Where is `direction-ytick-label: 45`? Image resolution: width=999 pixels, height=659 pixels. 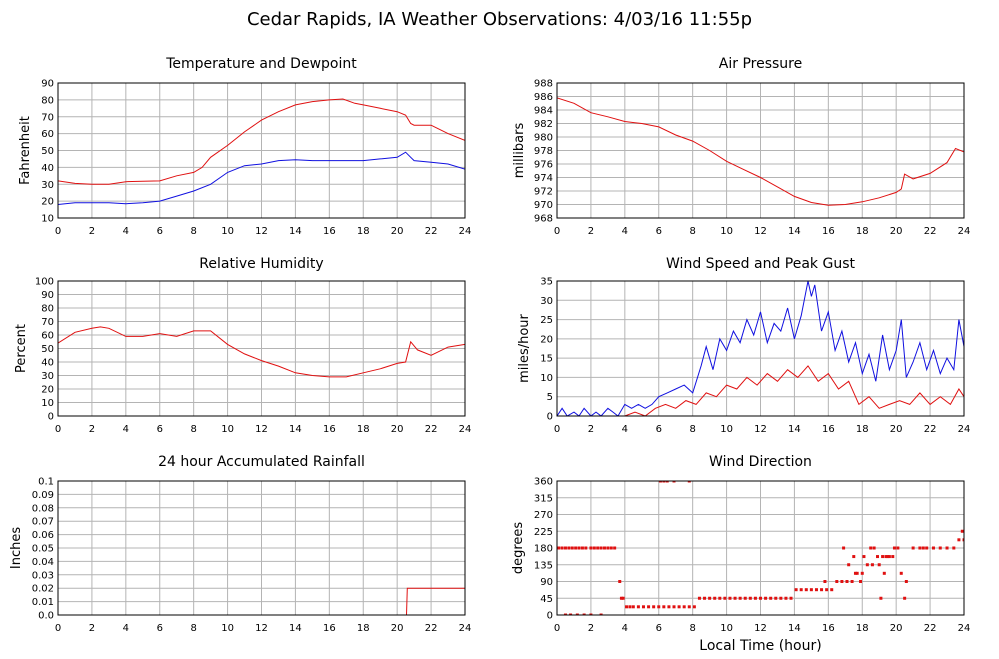
direction-ytick-label: 45 is located at coordinates (546, 599).